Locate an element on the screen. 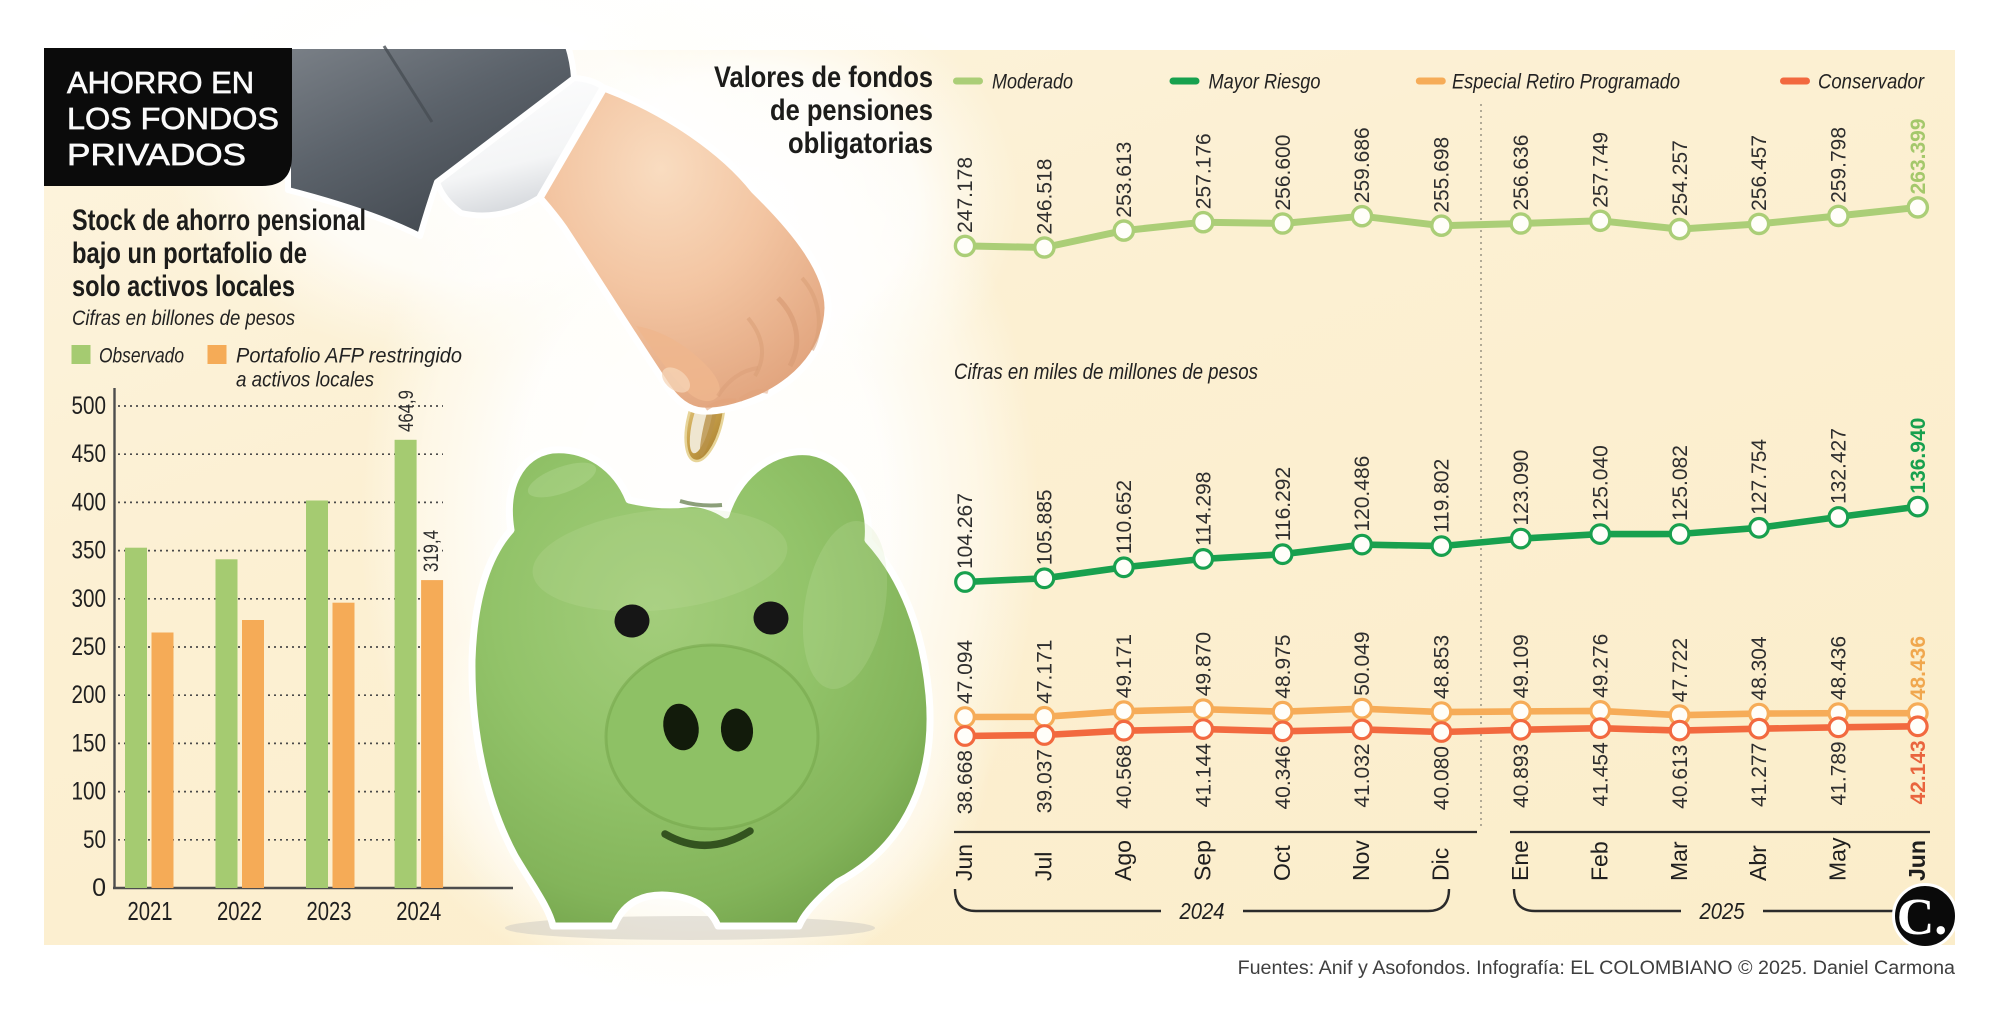  svg-text: 40.568 is located at coordinates (1124, 777).